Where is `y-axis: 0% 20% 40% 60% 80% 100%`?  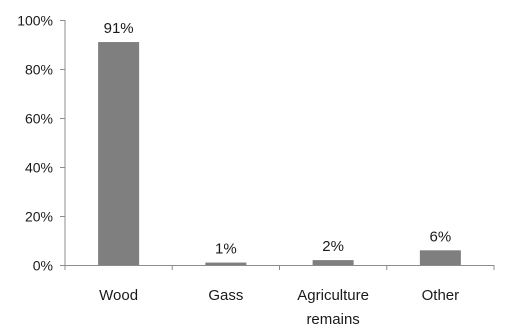
y-axis: 0% 20% 40% 60% 80% 100% is located at coordinates (41, 143).